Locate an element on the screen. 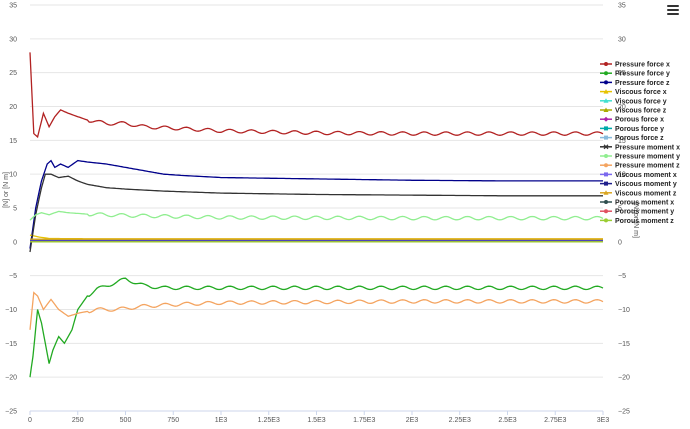 This screenshot has width=690, height=429. x-tick-label: 0 is located at coordinates (30, 420).